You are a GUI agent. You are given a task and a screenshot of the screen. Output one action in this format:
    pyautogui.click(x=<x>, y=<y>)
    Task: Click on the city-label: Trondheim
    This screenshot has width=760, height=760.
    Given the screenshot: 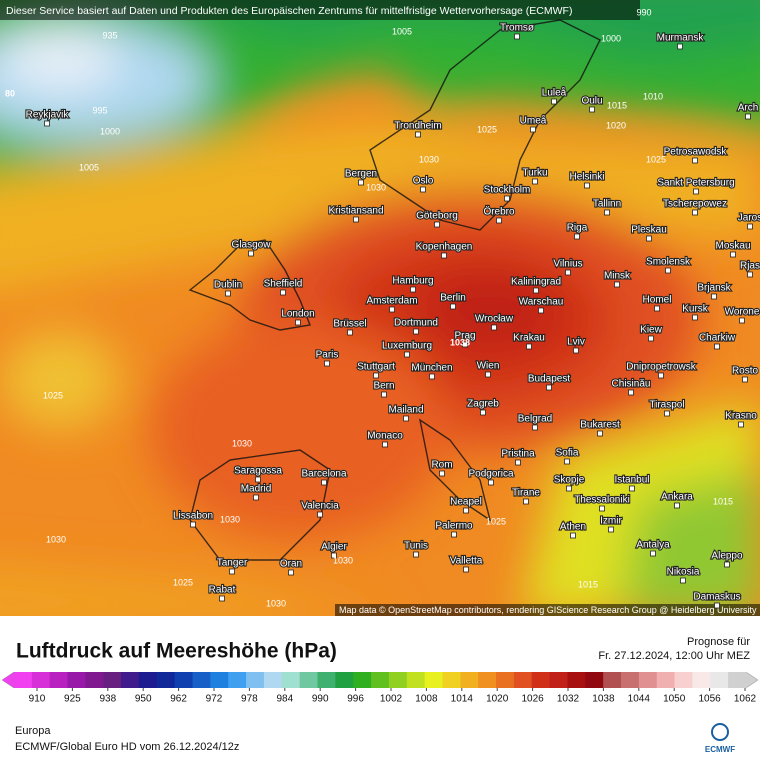 What is the action you would take?
    pyautogui.click(x=417, y=126)
    